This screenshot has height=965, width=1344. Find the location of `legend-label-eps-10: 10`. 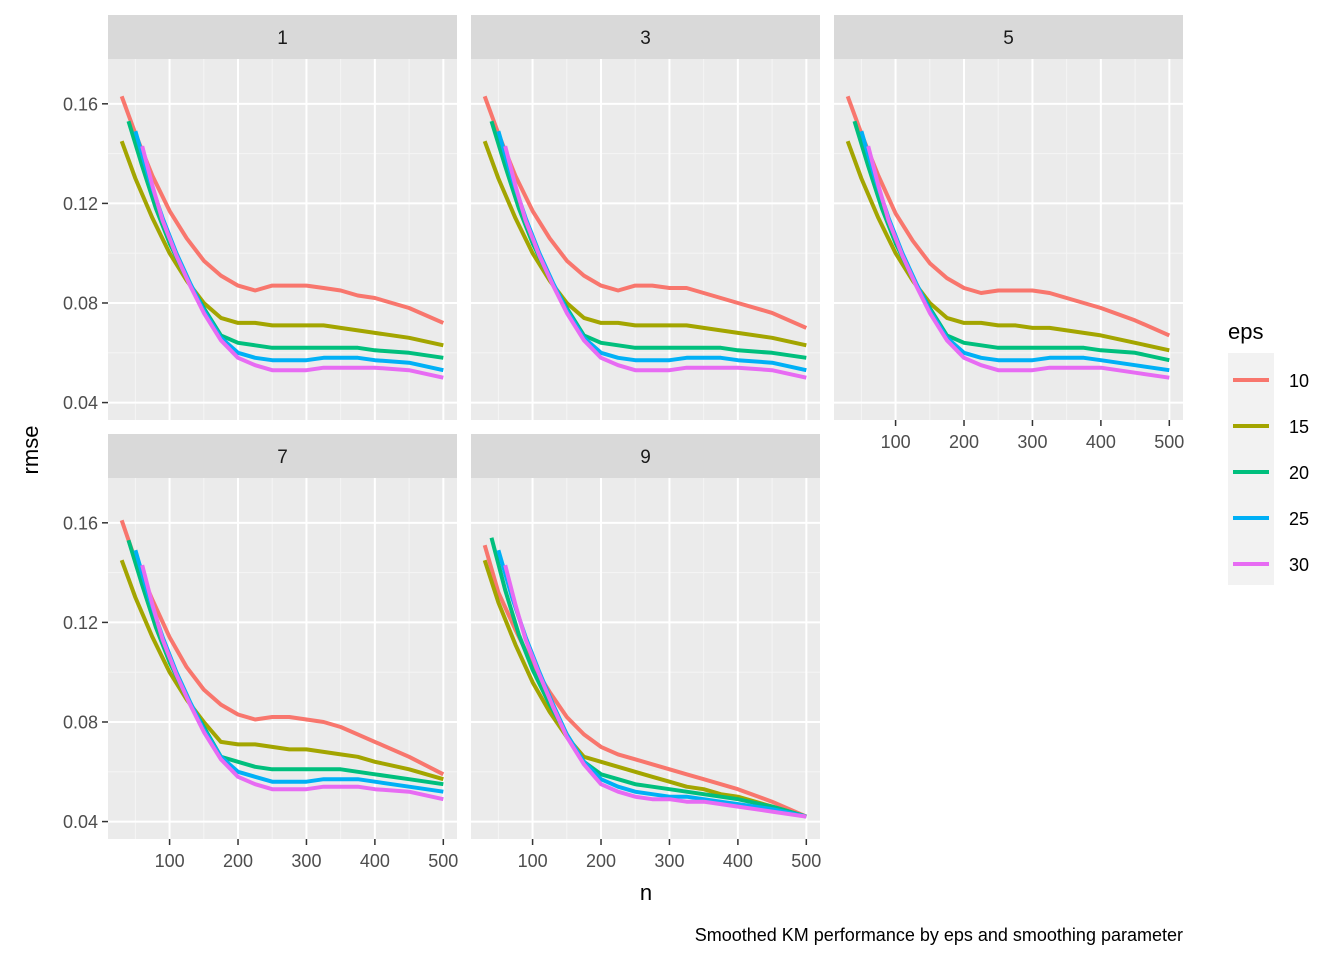

legend-label-eps-10: 10 is located at coordinates (1299, 381).